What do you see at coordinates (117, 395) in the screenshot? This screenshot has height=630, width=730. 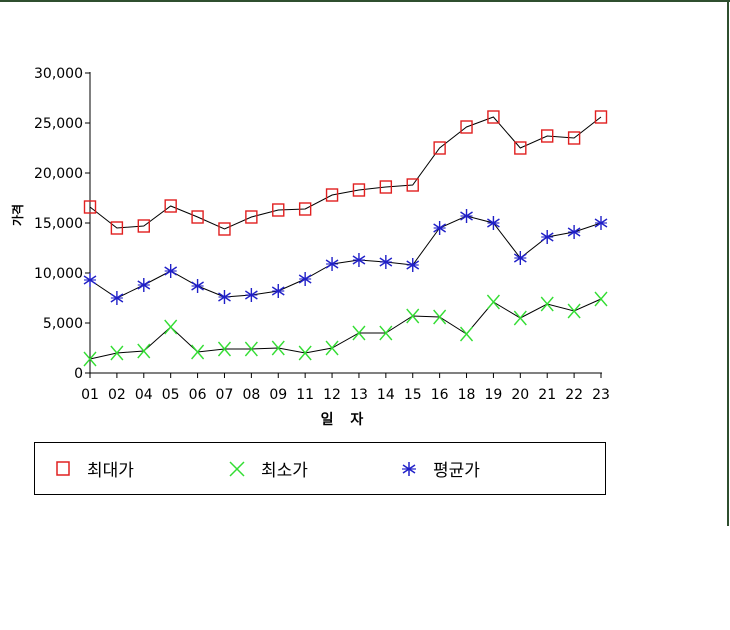 I see `x-tick-label: 02` at bounding box center [117, 395].